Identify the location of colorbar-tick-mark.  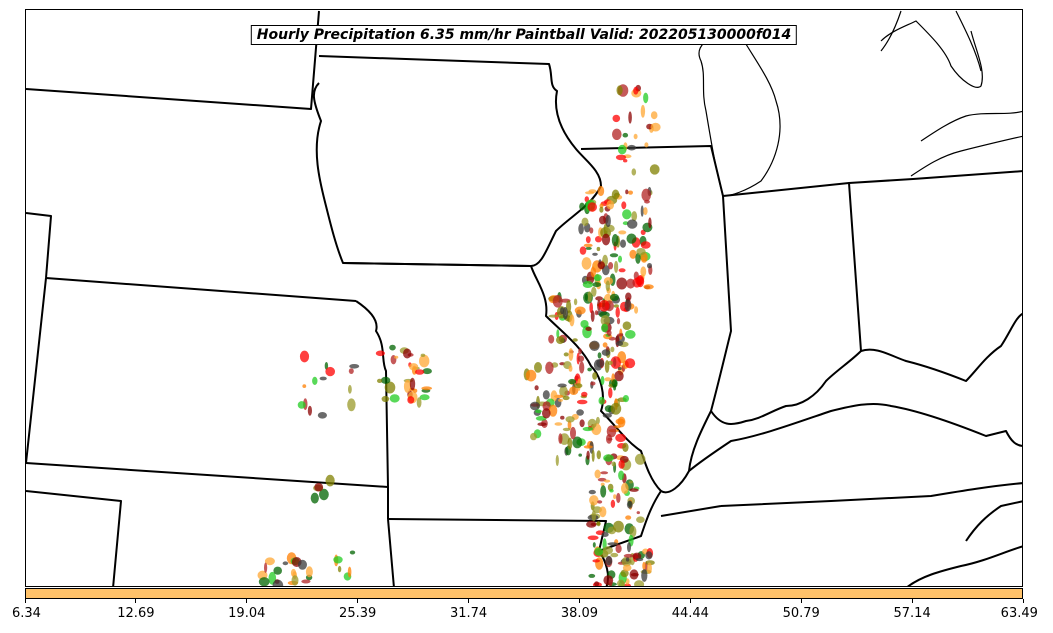
(358, 601).